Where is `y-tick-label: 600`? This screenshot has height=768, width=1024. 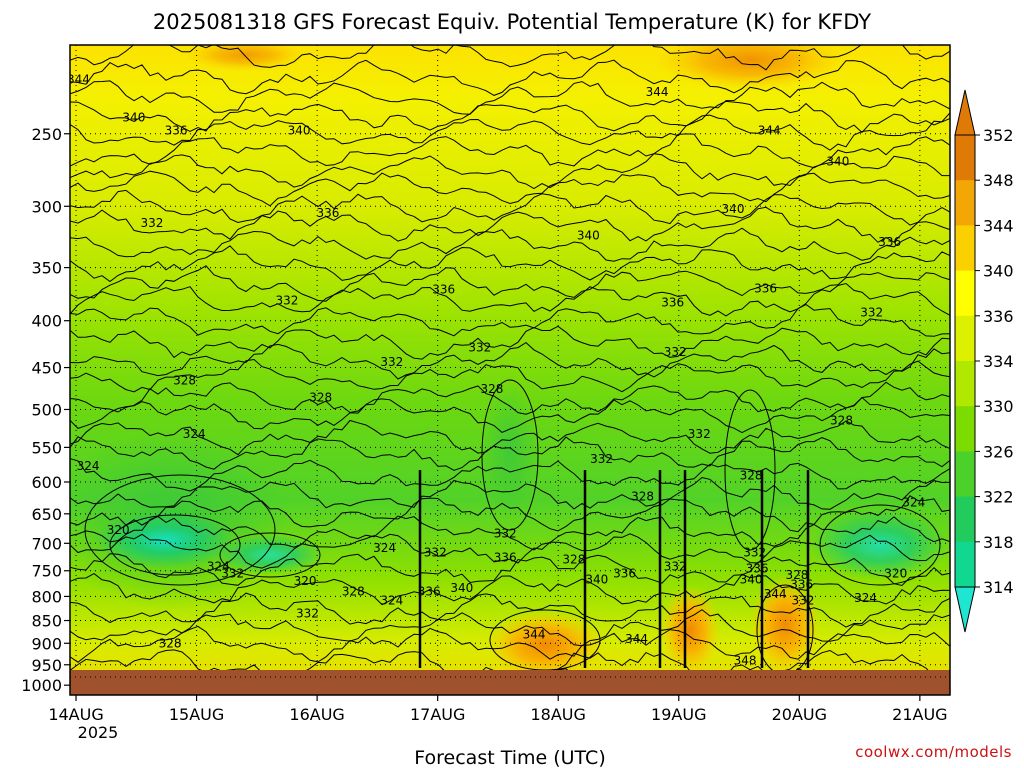 y-tick-label: 600 is located at coordinates (46, 482).